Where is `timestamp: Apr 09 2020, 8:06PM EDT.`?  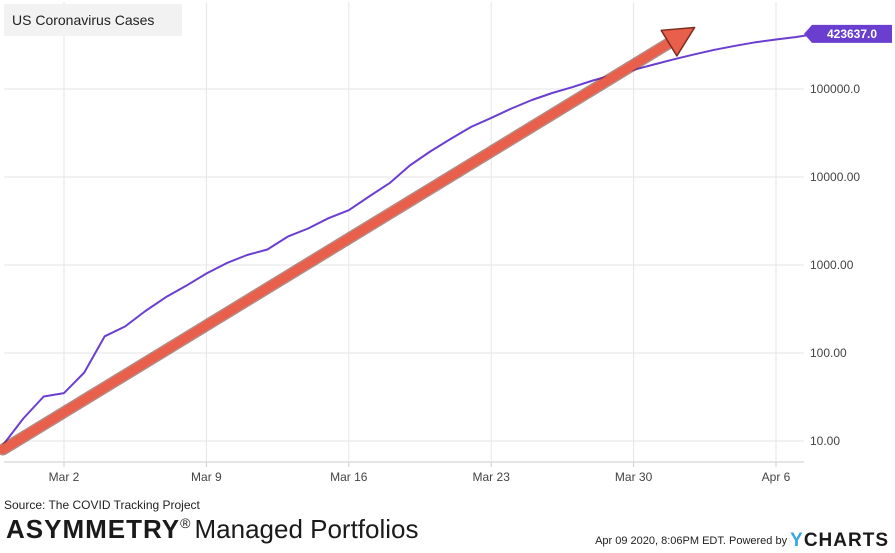 timestamp: Apr 09 2020, 8:06PM EDT. is located at coordinates (660, 541).